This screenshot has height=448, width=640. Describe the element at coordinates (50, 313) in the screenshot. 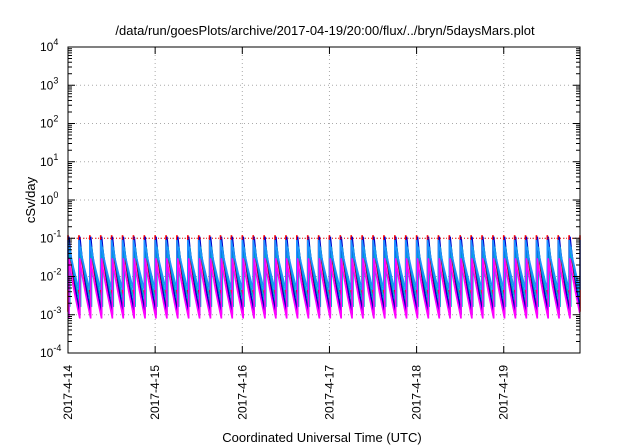

I see `y-tick-label: 10⁻³` at that location.